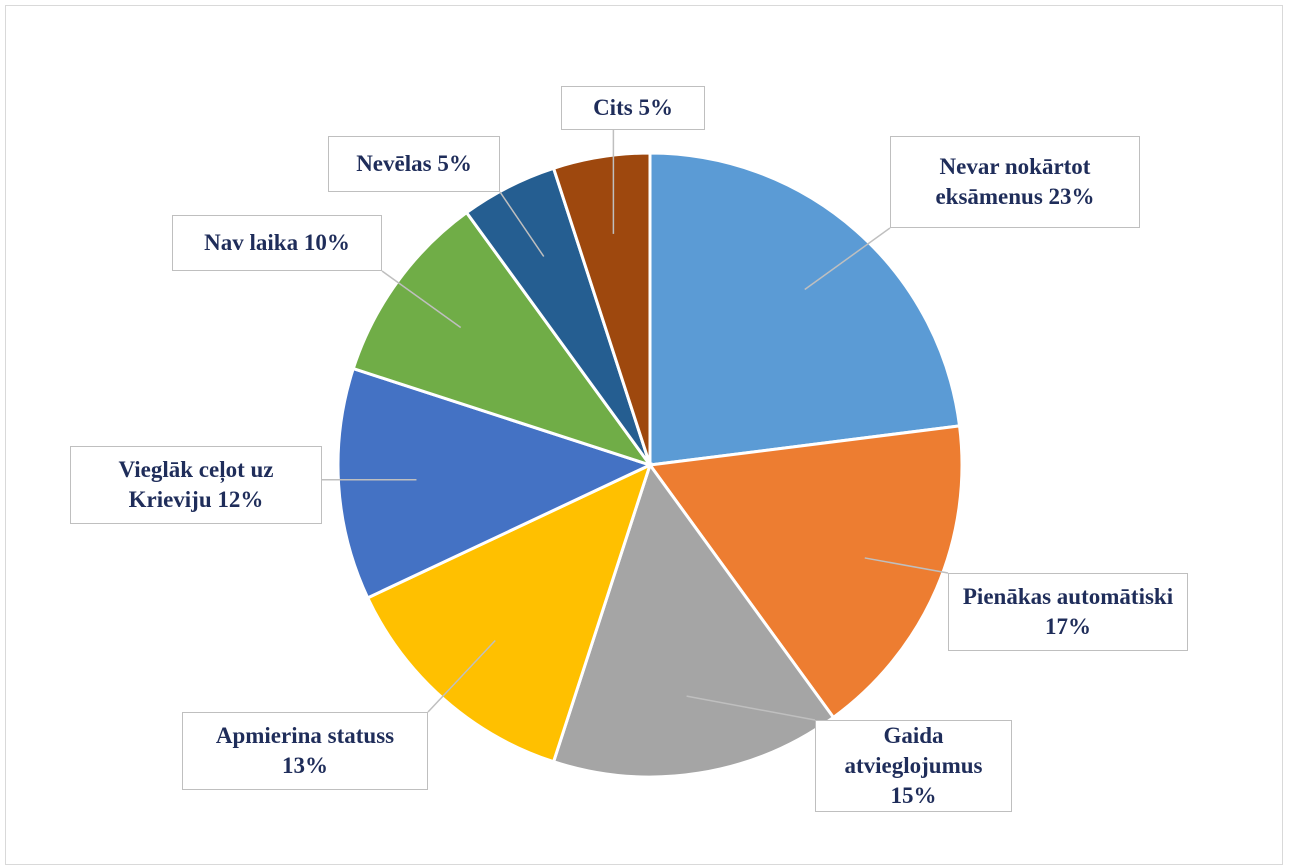 The image size is (1289, 865). I want to click on category-name: Vieglāk ceļot uz Krieviju, so click(196, 484).